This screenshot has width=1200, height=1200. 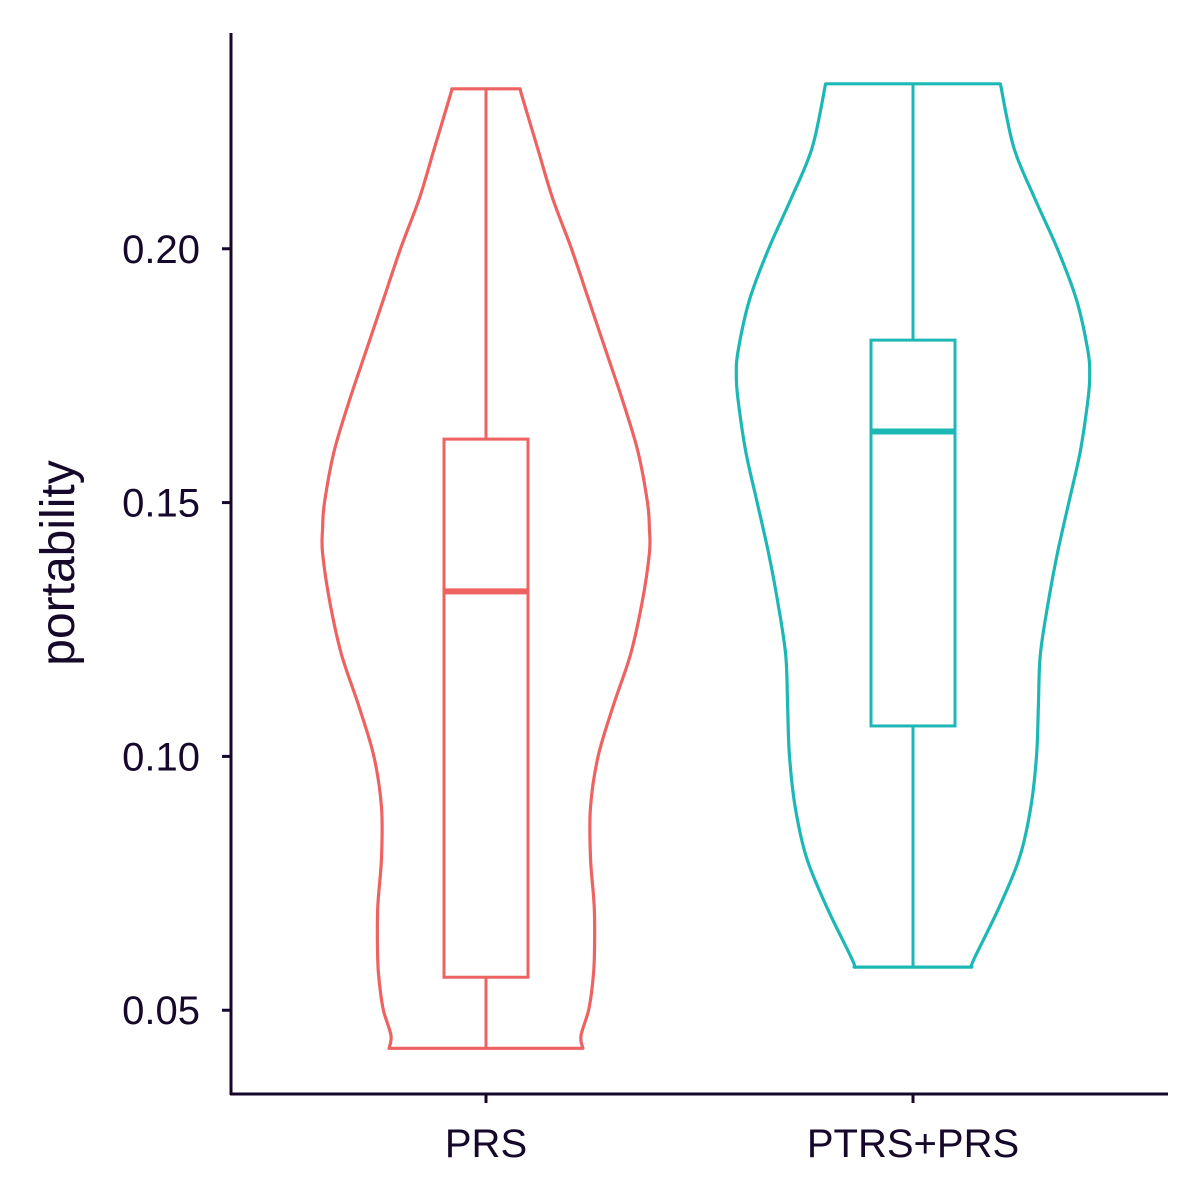 What do you see at coordinates (58, 562) in the screenshot?
I see `y-axis-title: portability` at bounding box center [58, 562].